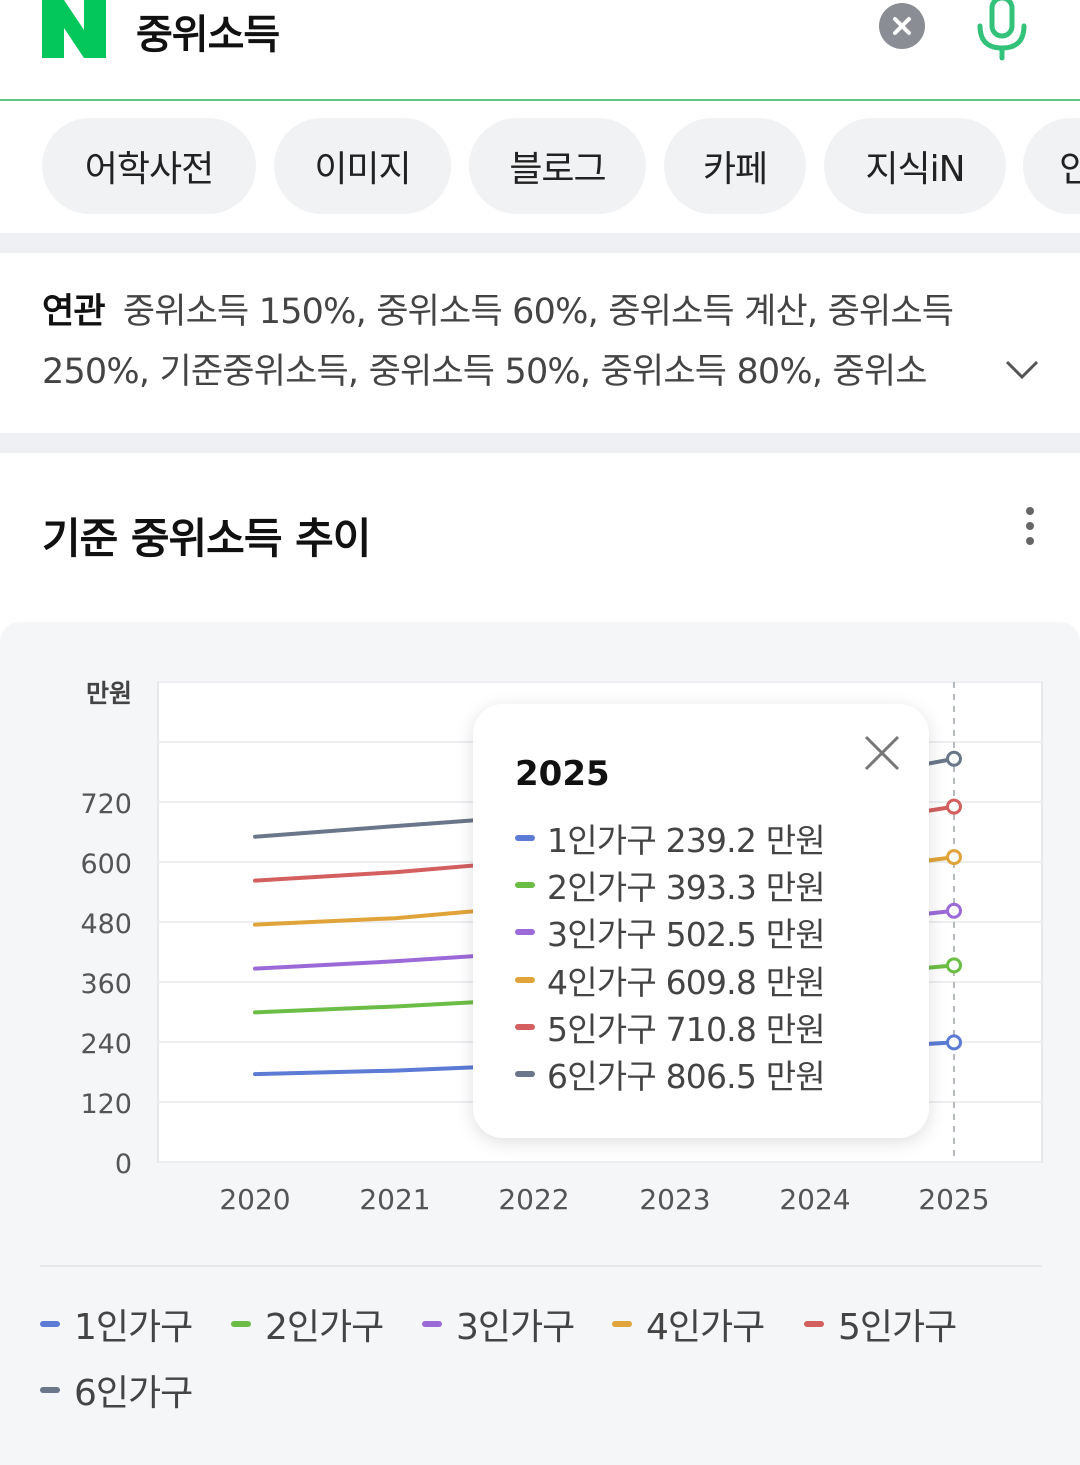 The width and height of the screenshot is (1080, 1465). What do you see at coordinates (254, 1199) in the screenshot?
I see `x-tick-label: 2020` at bounding box center [254, 1199].